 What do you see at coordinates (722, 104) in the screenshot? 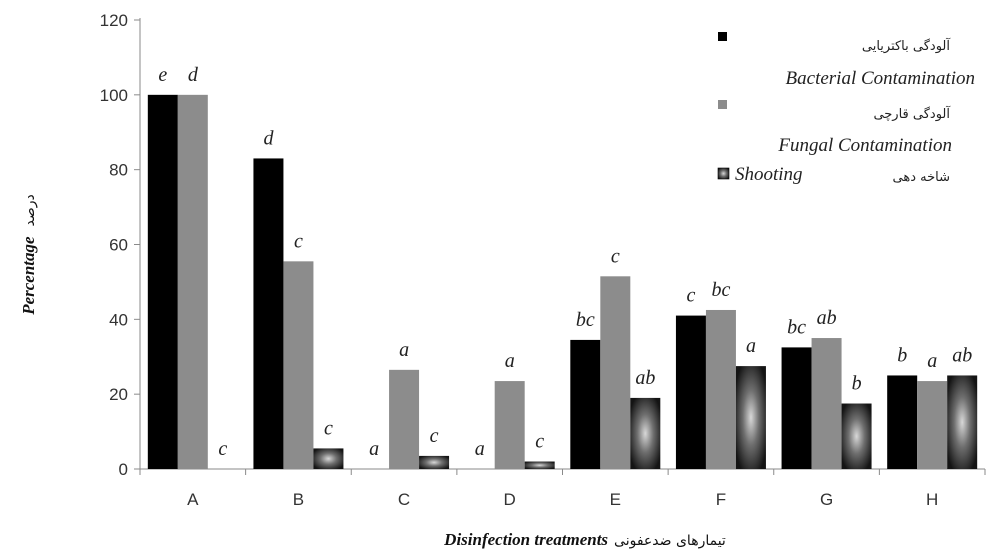
I see `legend-swatch-fungal-contamination` at bounding box center [722, 104].